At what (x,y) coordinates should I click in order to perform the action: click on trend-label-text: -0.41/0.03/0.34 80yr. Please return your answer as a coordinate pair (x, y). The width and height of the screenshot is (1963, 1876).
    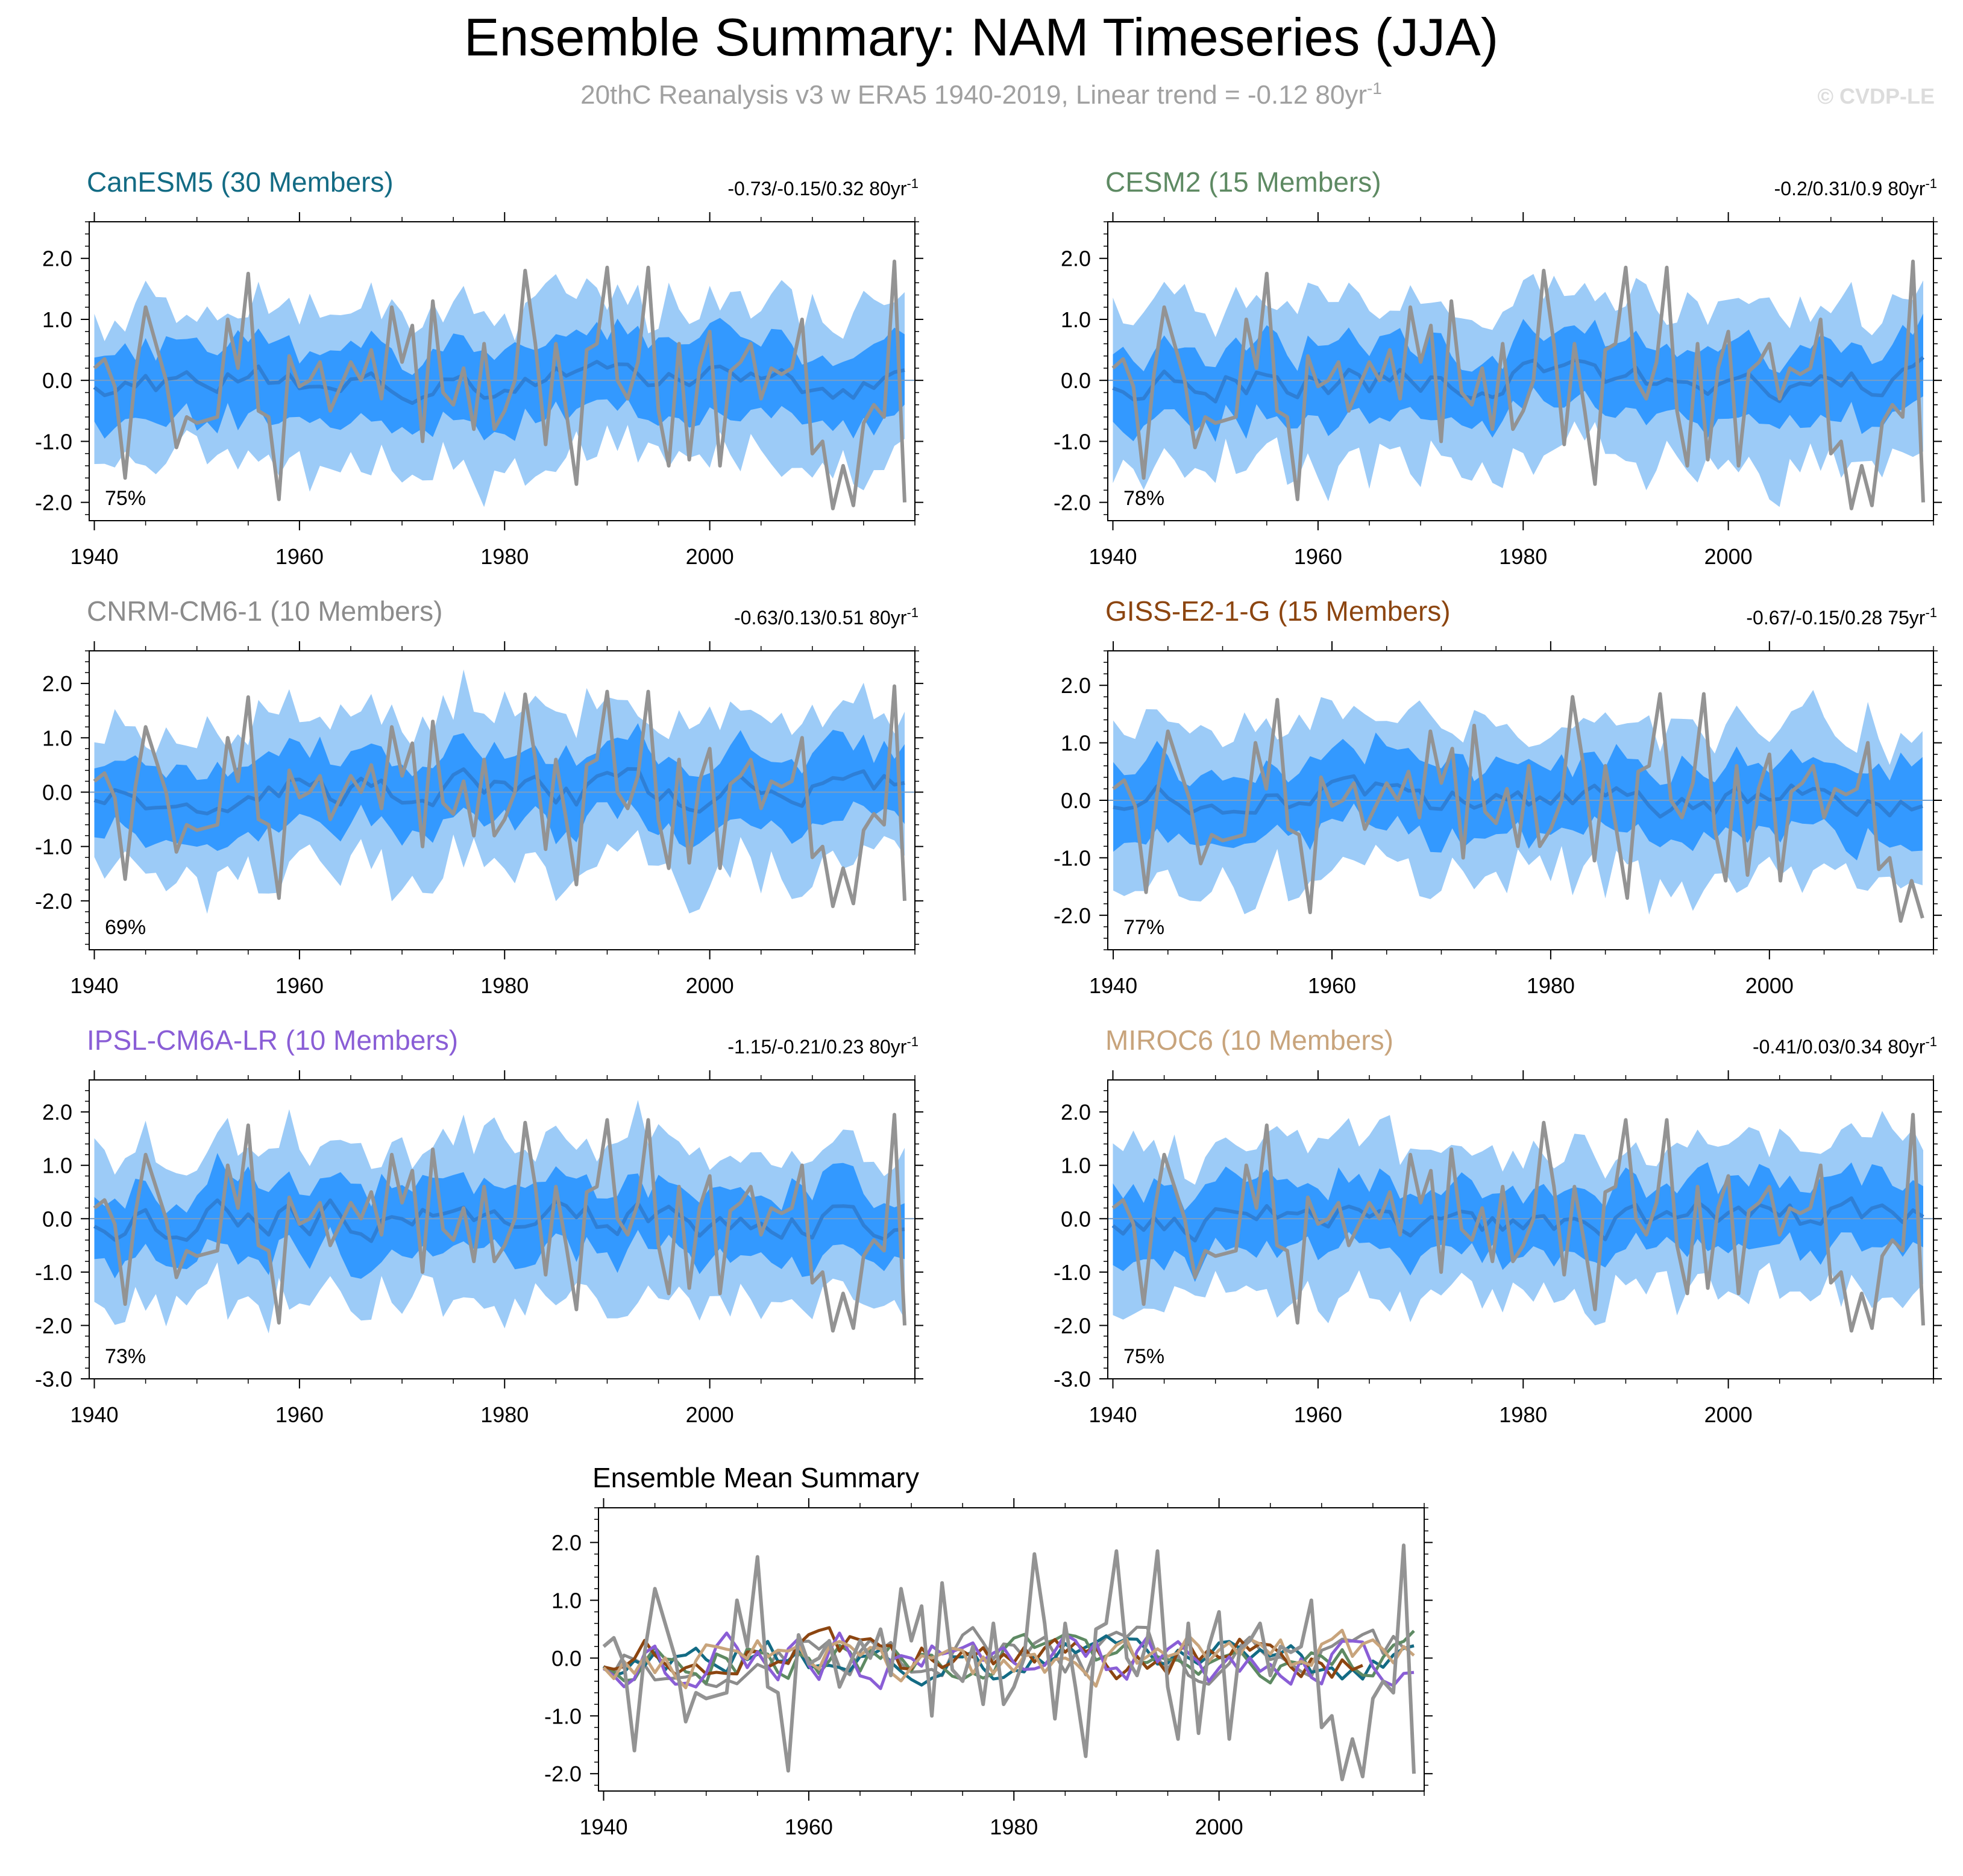
    Looking at the image, I should click on (1839, 1047).